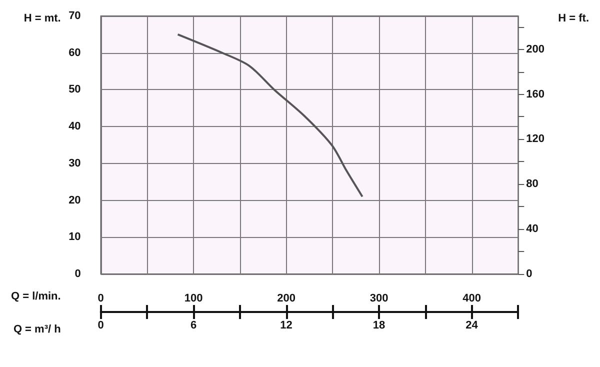 This screenshot has height=367, width=600. Describe the element at coordinates (193, 326) in the screenshot. I see `x2-tick-label: 6` at that location.